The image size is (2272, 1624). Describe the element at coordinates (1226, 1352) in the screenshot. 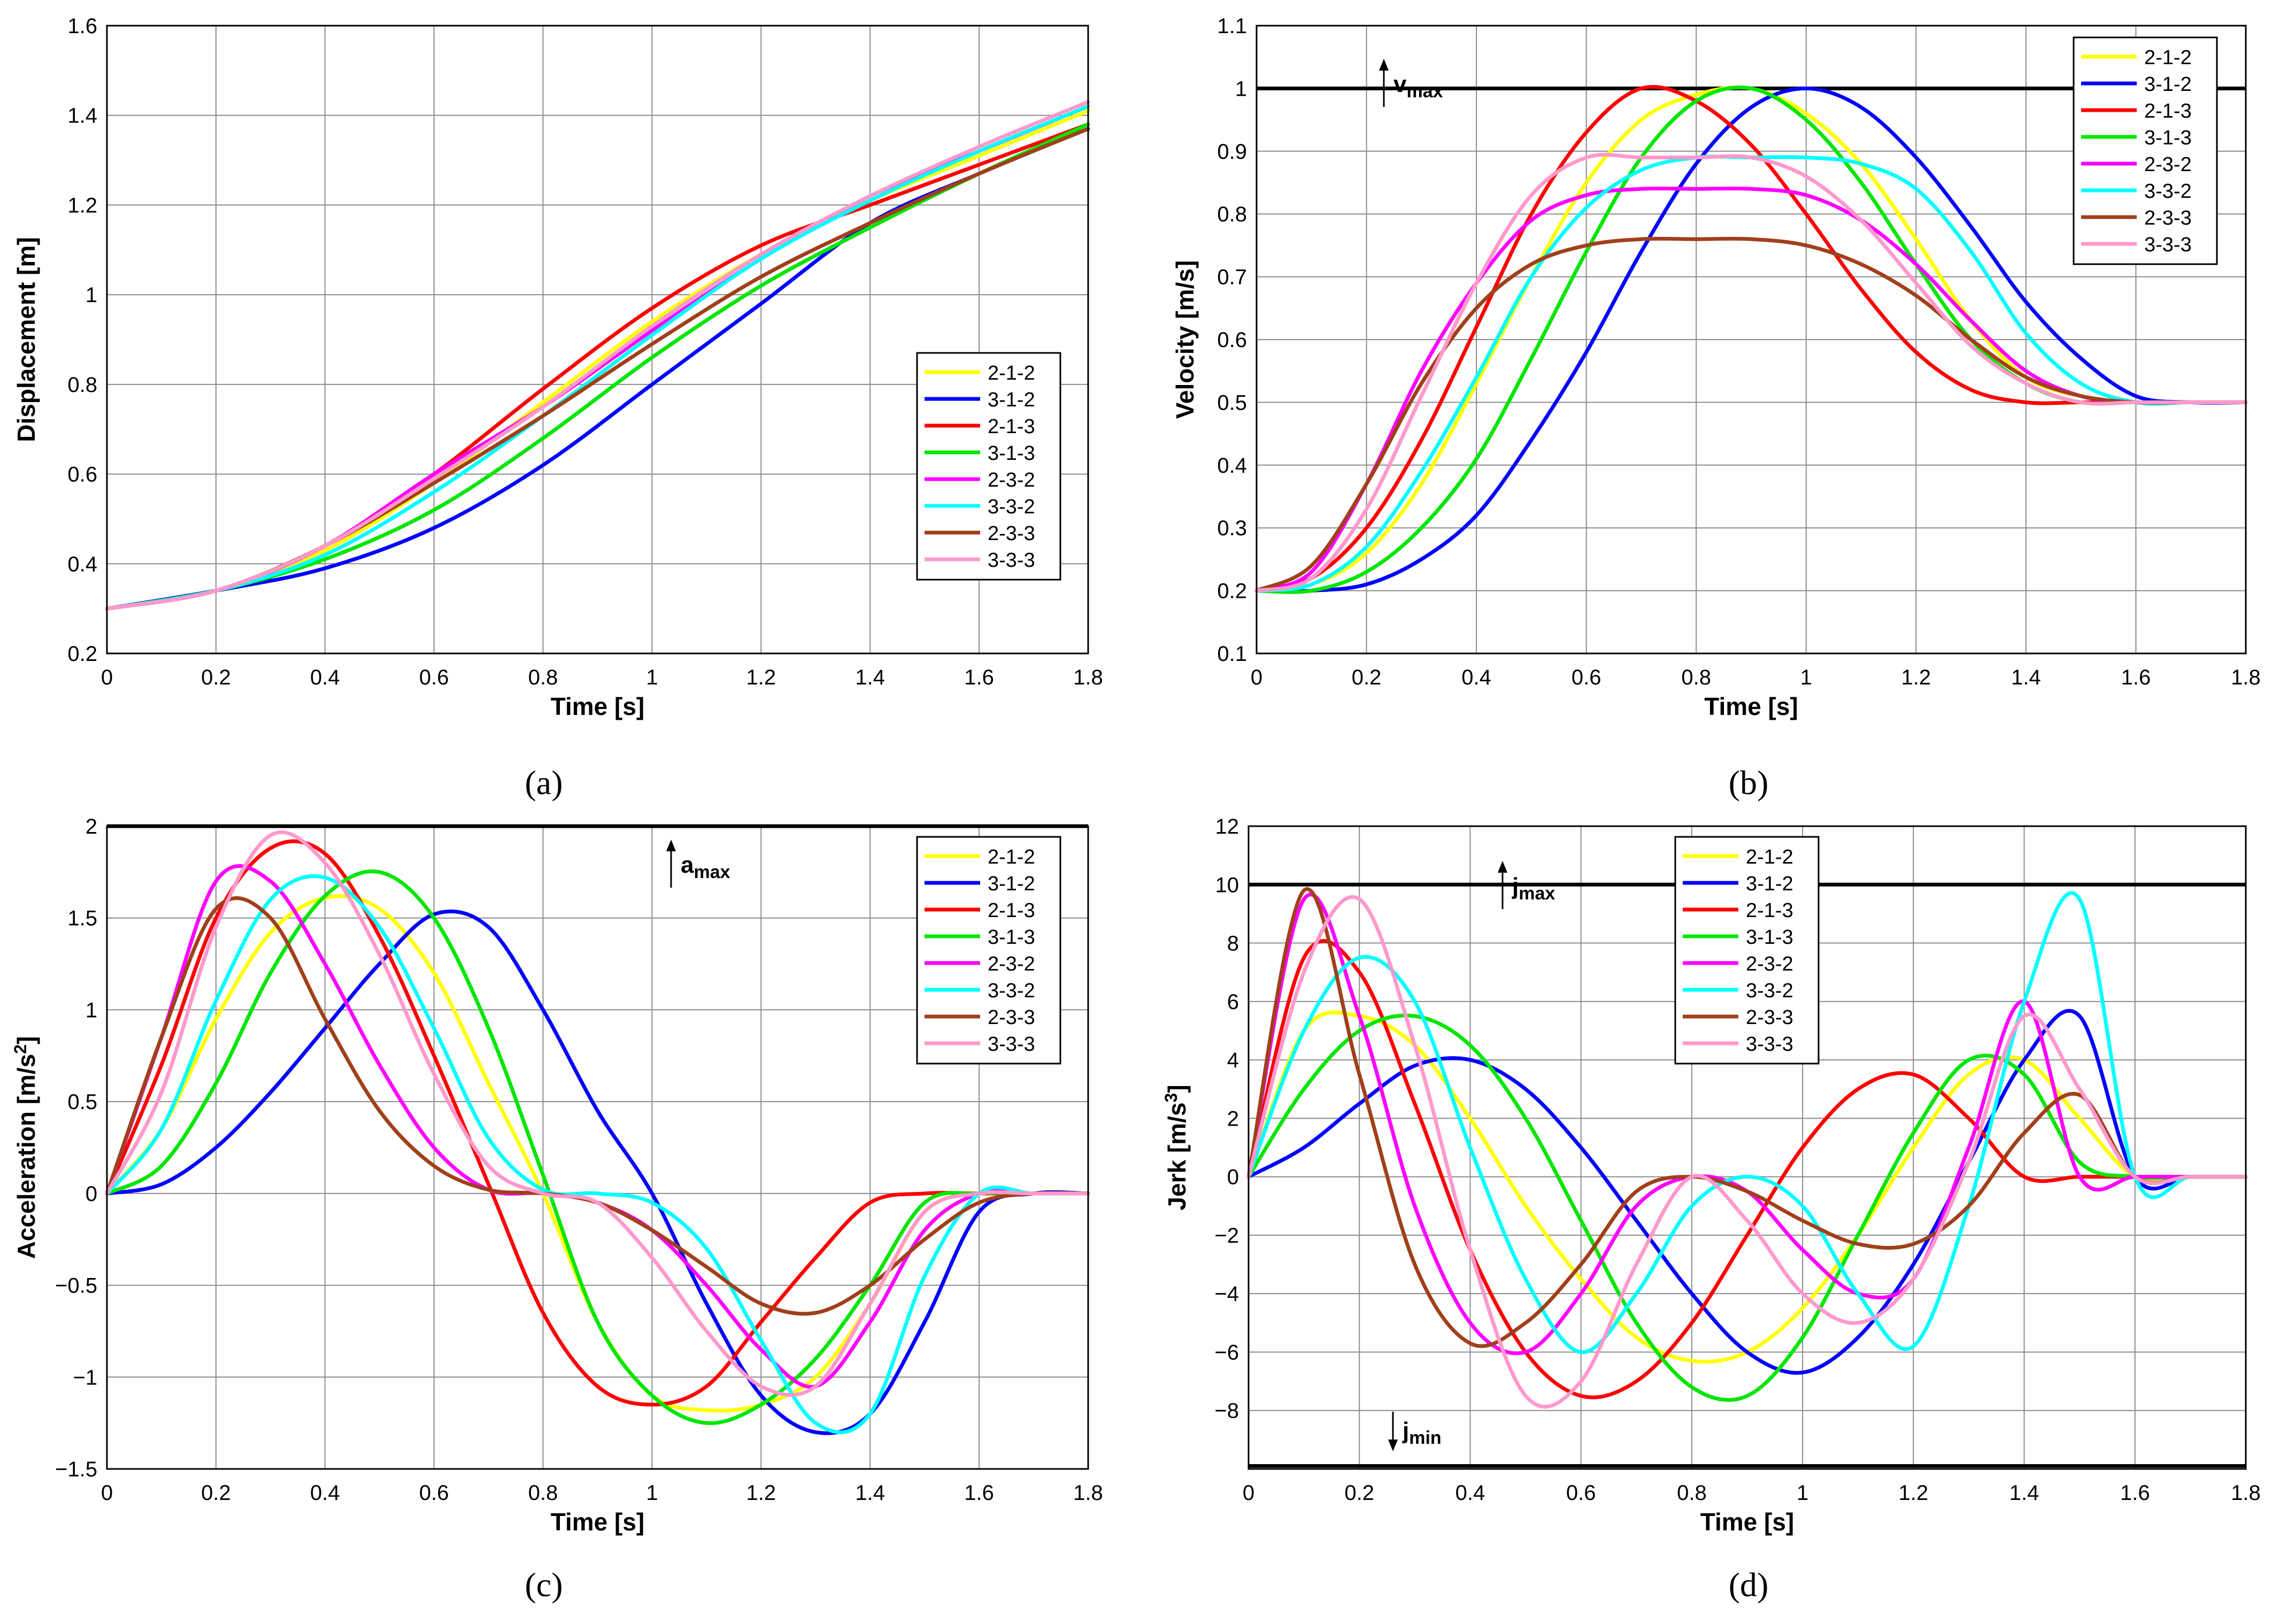

I see `y-tick-label: −6` at that location.